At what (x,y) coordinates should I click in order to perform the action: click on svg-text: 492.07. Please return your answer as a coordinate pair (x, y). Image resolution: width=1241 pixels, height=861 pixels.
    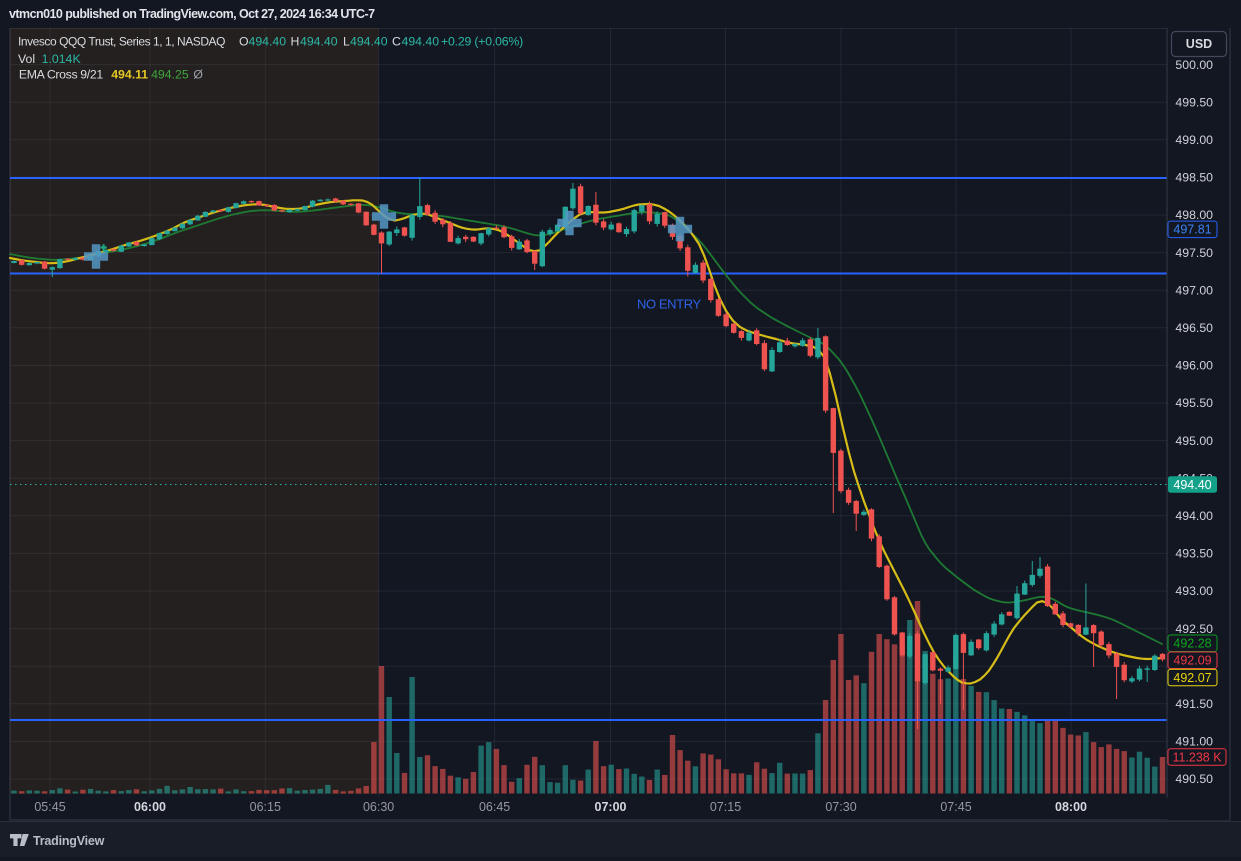
    Looking at the image, I should click on (1192, 678).